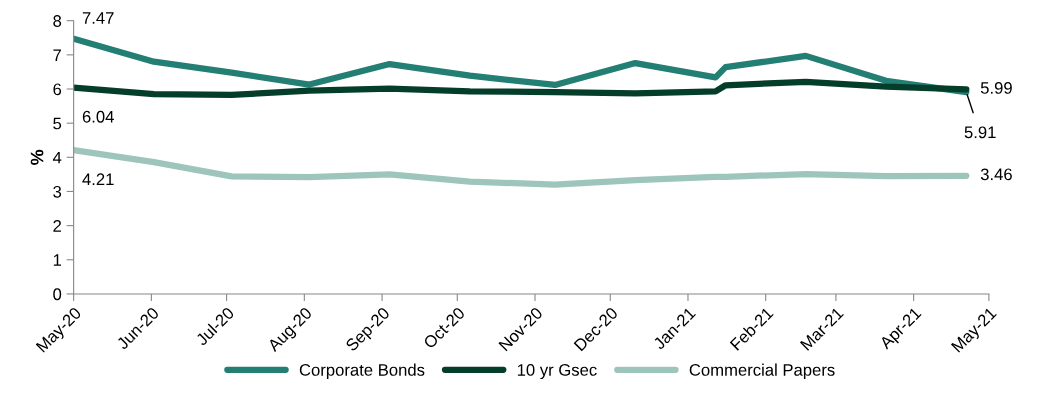 Image resolution: width=1052 pixels, height=414 pixels. What do you see at coordinates (98, 179) in the screenshot?
I see `data-label: 4.21` at bounding box center [98, 179].